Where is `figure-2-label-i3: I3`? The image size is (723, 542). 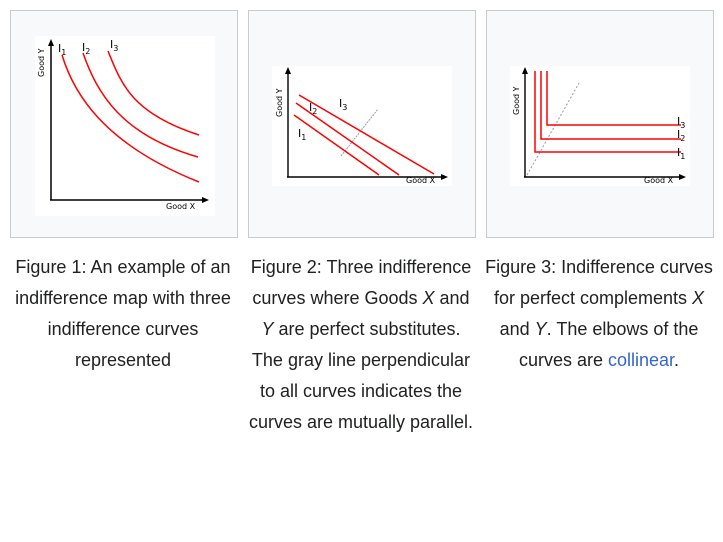 figure-2-label-i3: I3 is located at coordinates (343, 104).